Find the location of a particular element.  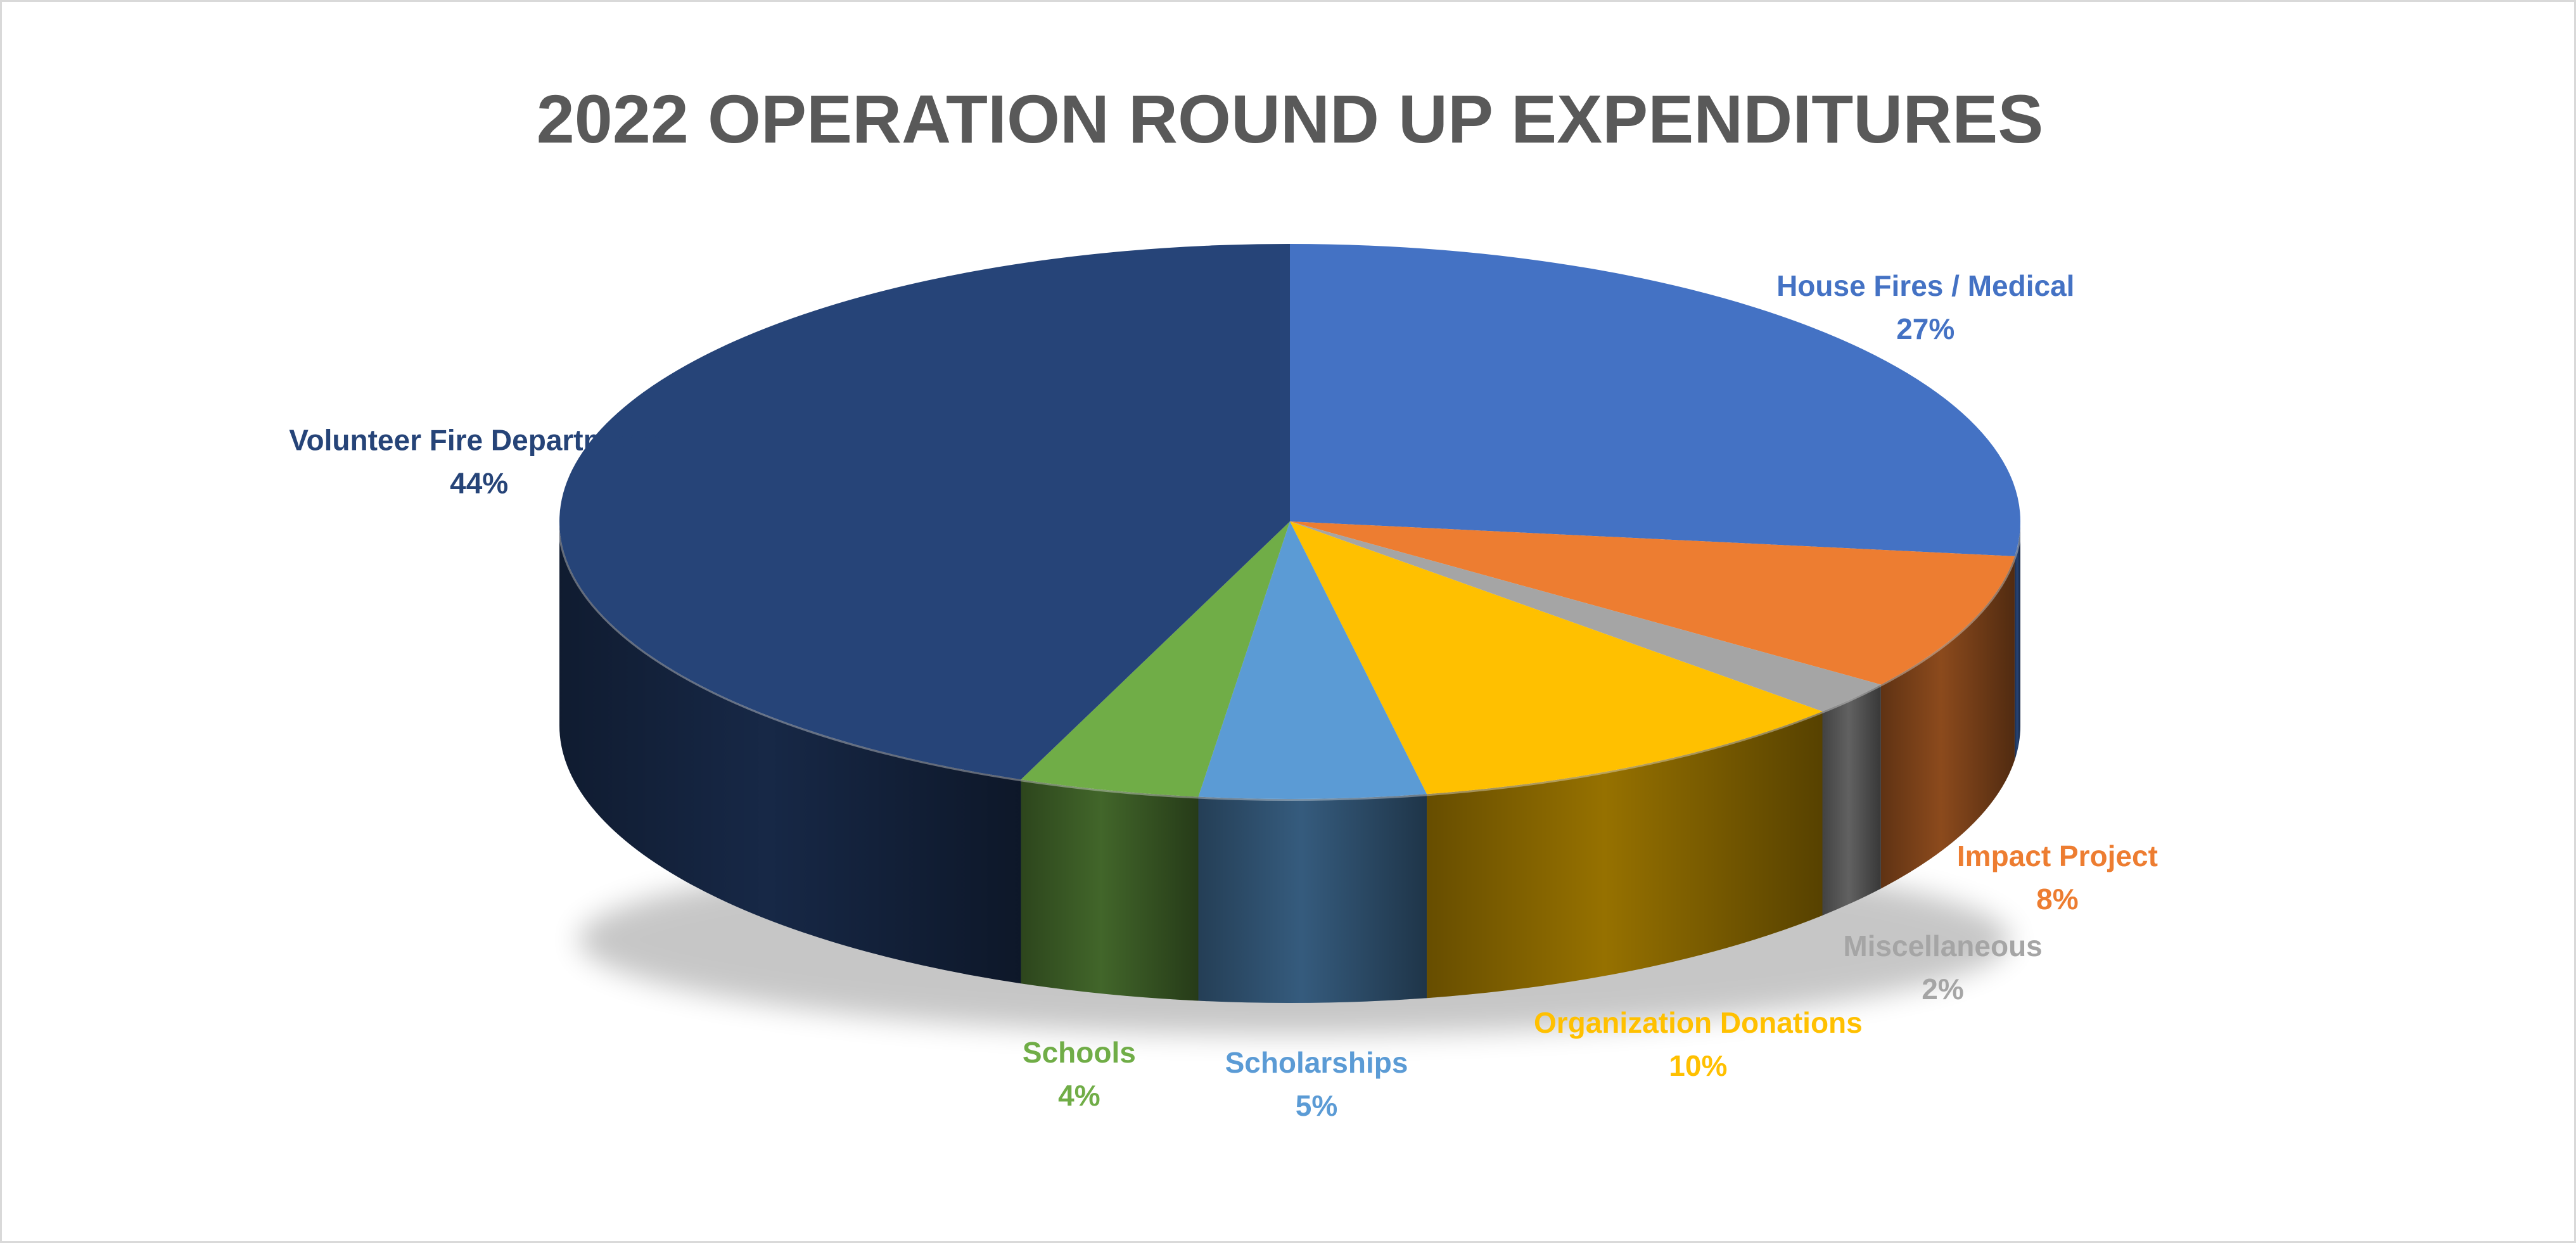

slice-scholarships is located at coordinates (1312, 660).